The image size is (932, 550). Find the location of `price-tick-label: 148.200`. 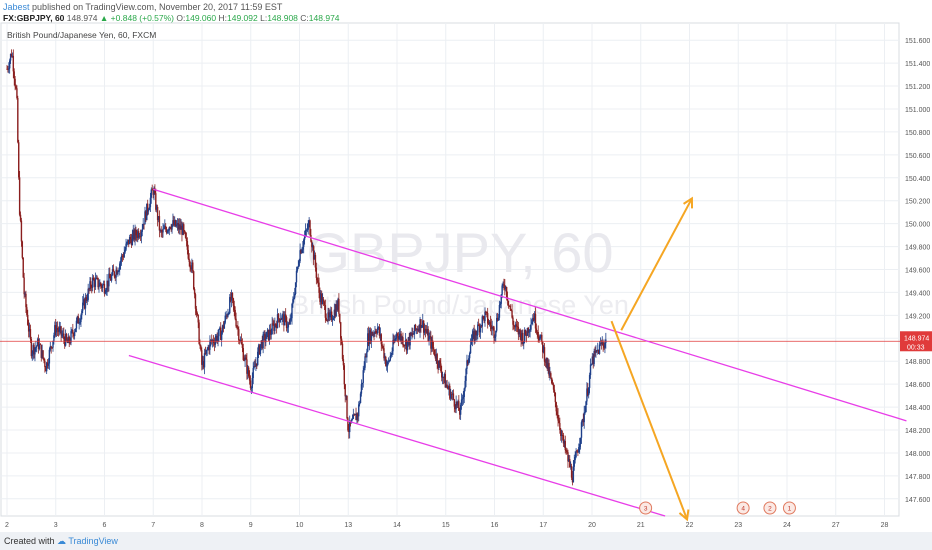

price-tick-label: 148.200 is located at coordinates (917, 431).